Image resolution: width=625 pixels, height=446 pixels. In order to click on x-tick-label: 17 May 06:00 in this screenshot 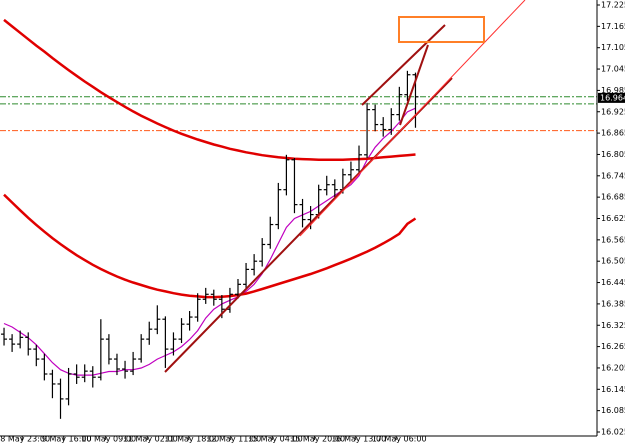, I will do `click(399, 439)`.